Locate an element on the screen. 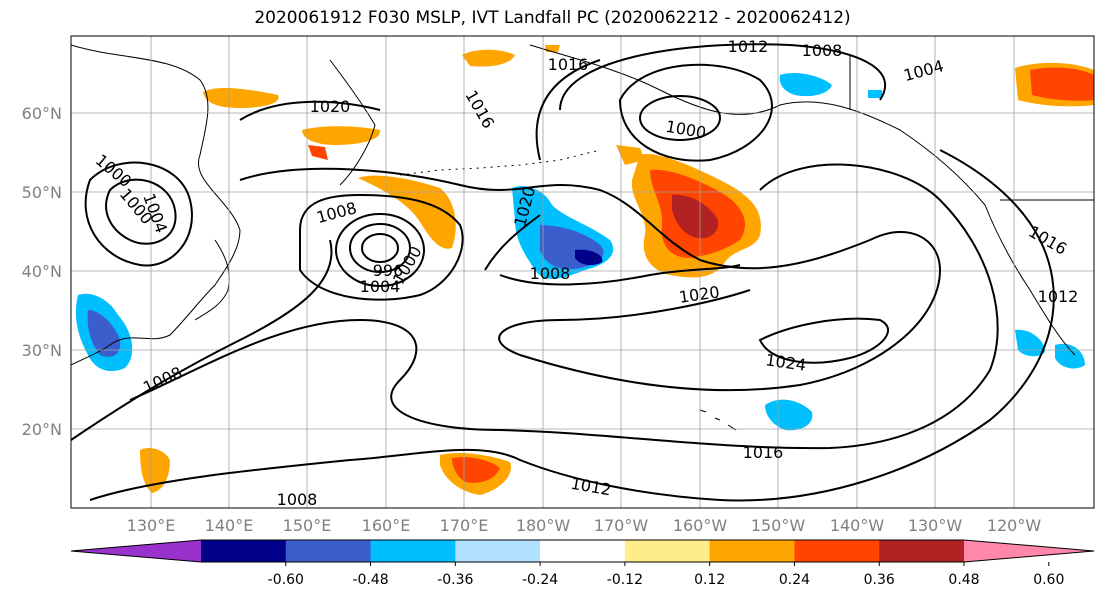 The image size is (1105, 601). contour-1008-alaska is located at coordinates (723, 77).